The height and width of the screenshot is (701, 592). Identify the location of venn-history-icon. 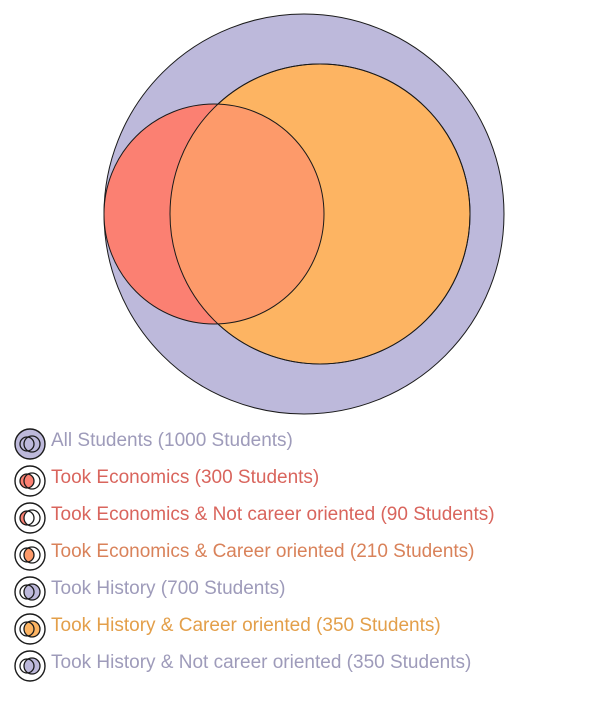
(30, 592).